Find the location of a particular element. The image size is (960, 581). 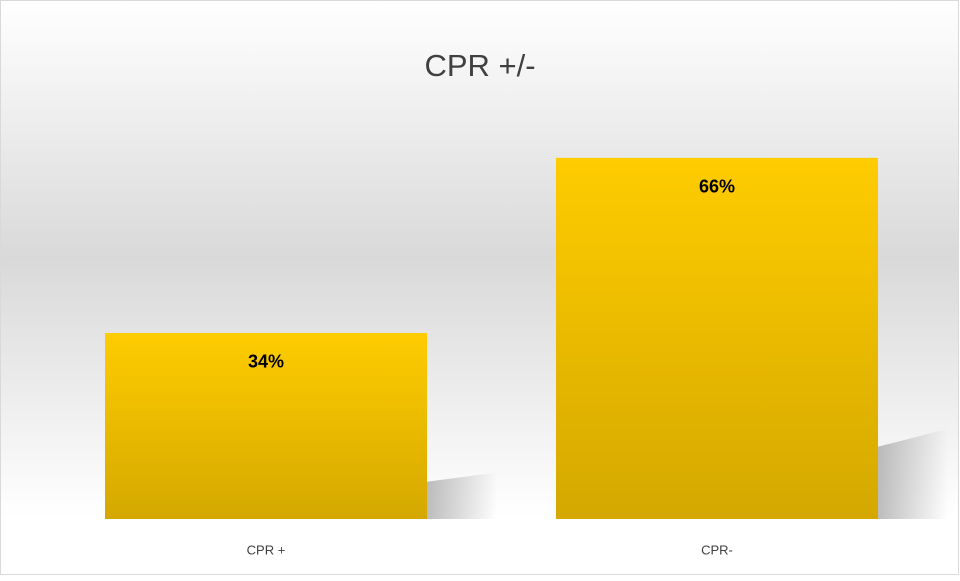

x-tick-label: CPR- is located at coordinates (717, 549).